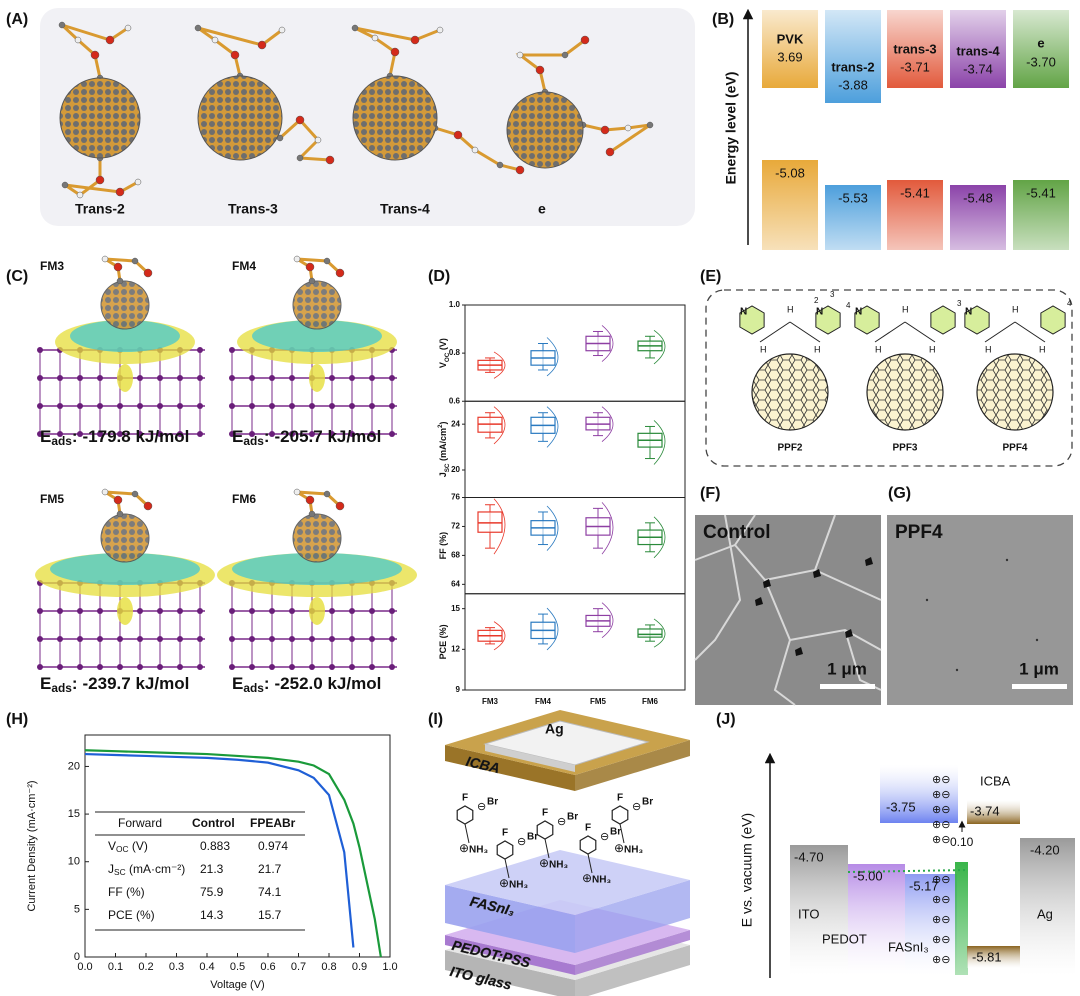 Image resolution: width=1080 pixels, height=996 pixels. What do you see at coordinates (931, 924) in the screenshot?
I see `perovskite-vb` at bounding box center [931, 924].